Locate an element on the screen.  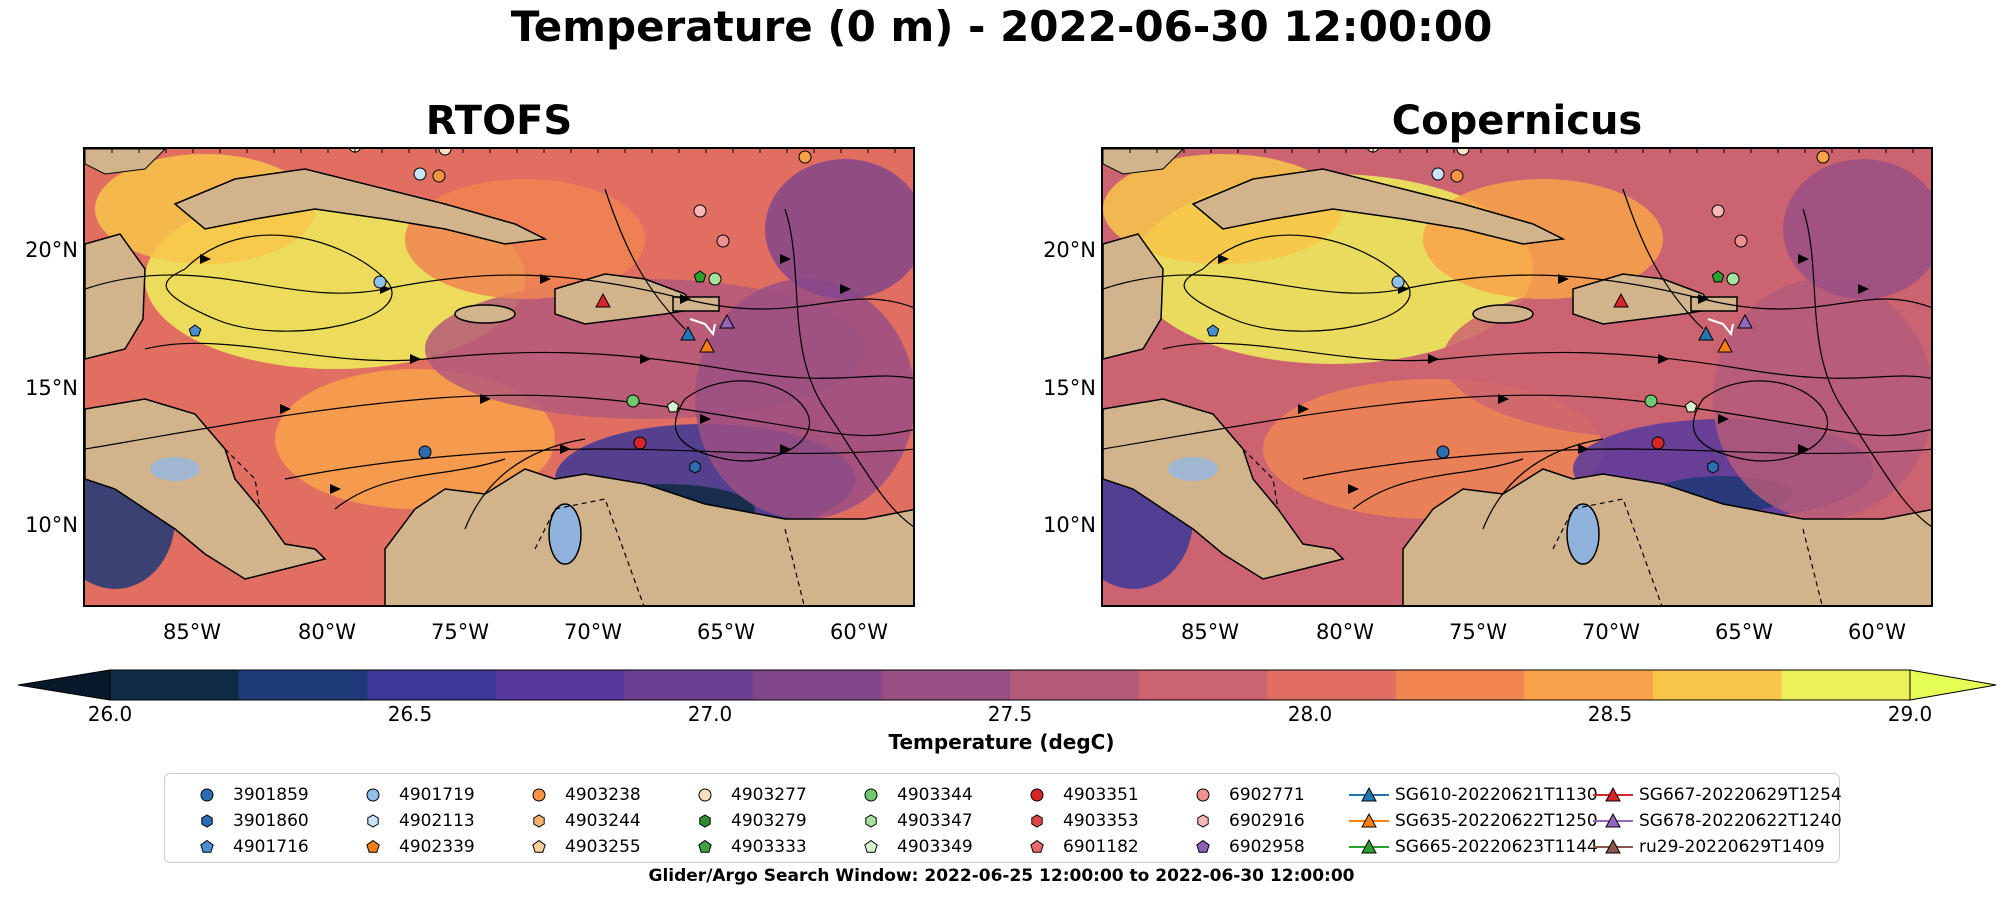
legend-item-label: 6902916 is located at coordinates (1267, 821).